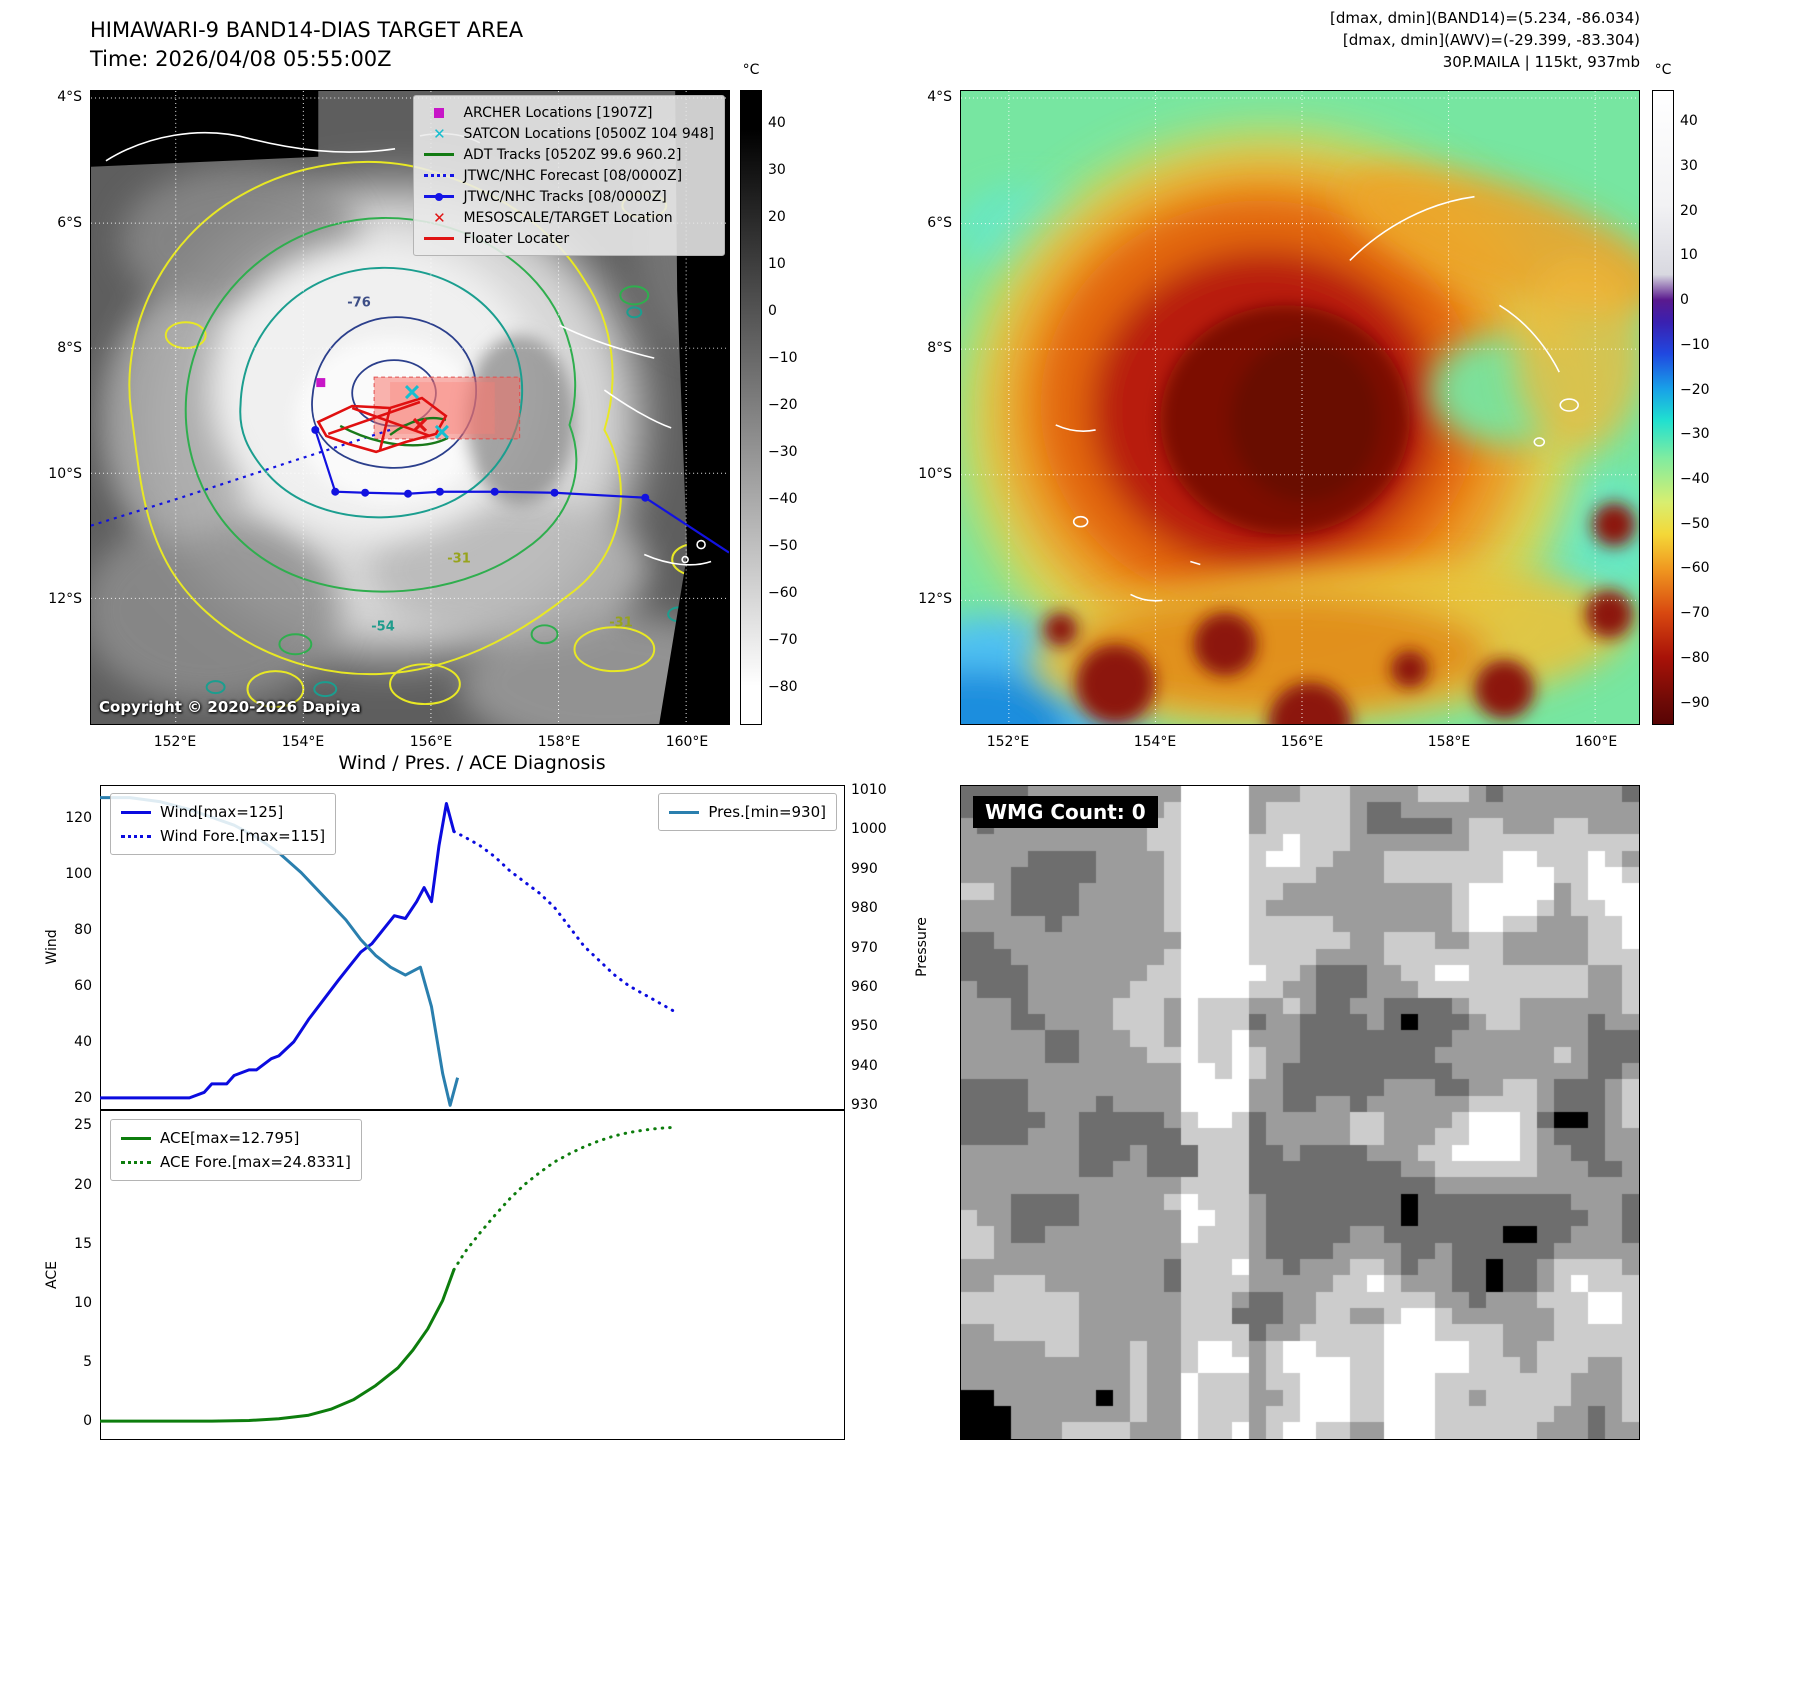 The height and width of the screenshot is (1690, 1797). Describe the element at coordinates (1317, 398) in the screenshot. I see `coastlines` at that location.